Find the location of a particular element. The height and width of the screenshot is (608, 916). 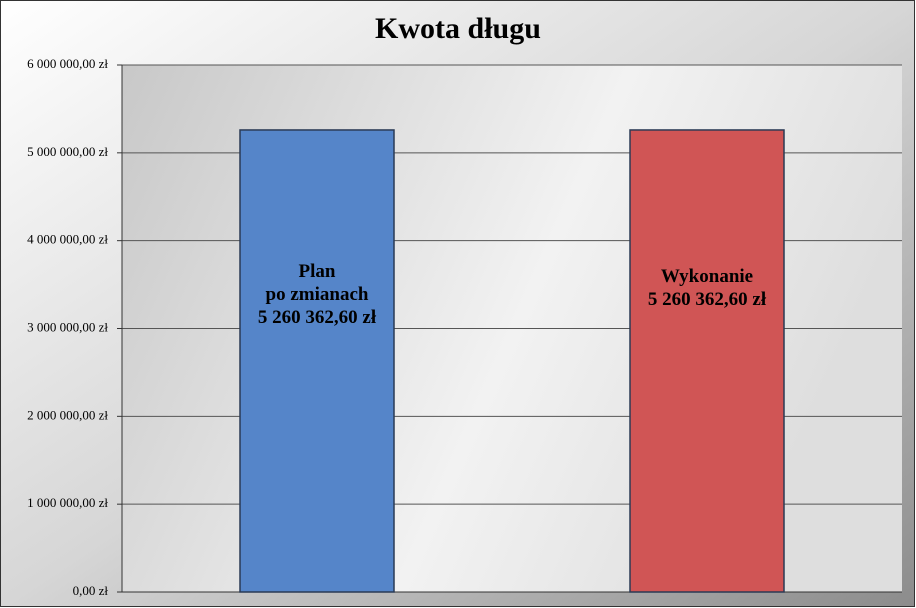

category-label: Wykonanie is located at coordinates (707, 276).